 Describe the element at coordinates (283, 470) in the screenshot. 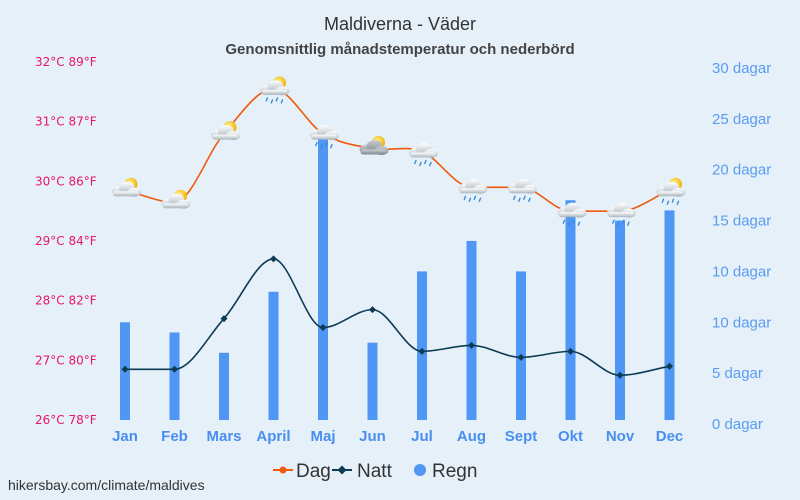

I see `legend-marker-dag` at that location.